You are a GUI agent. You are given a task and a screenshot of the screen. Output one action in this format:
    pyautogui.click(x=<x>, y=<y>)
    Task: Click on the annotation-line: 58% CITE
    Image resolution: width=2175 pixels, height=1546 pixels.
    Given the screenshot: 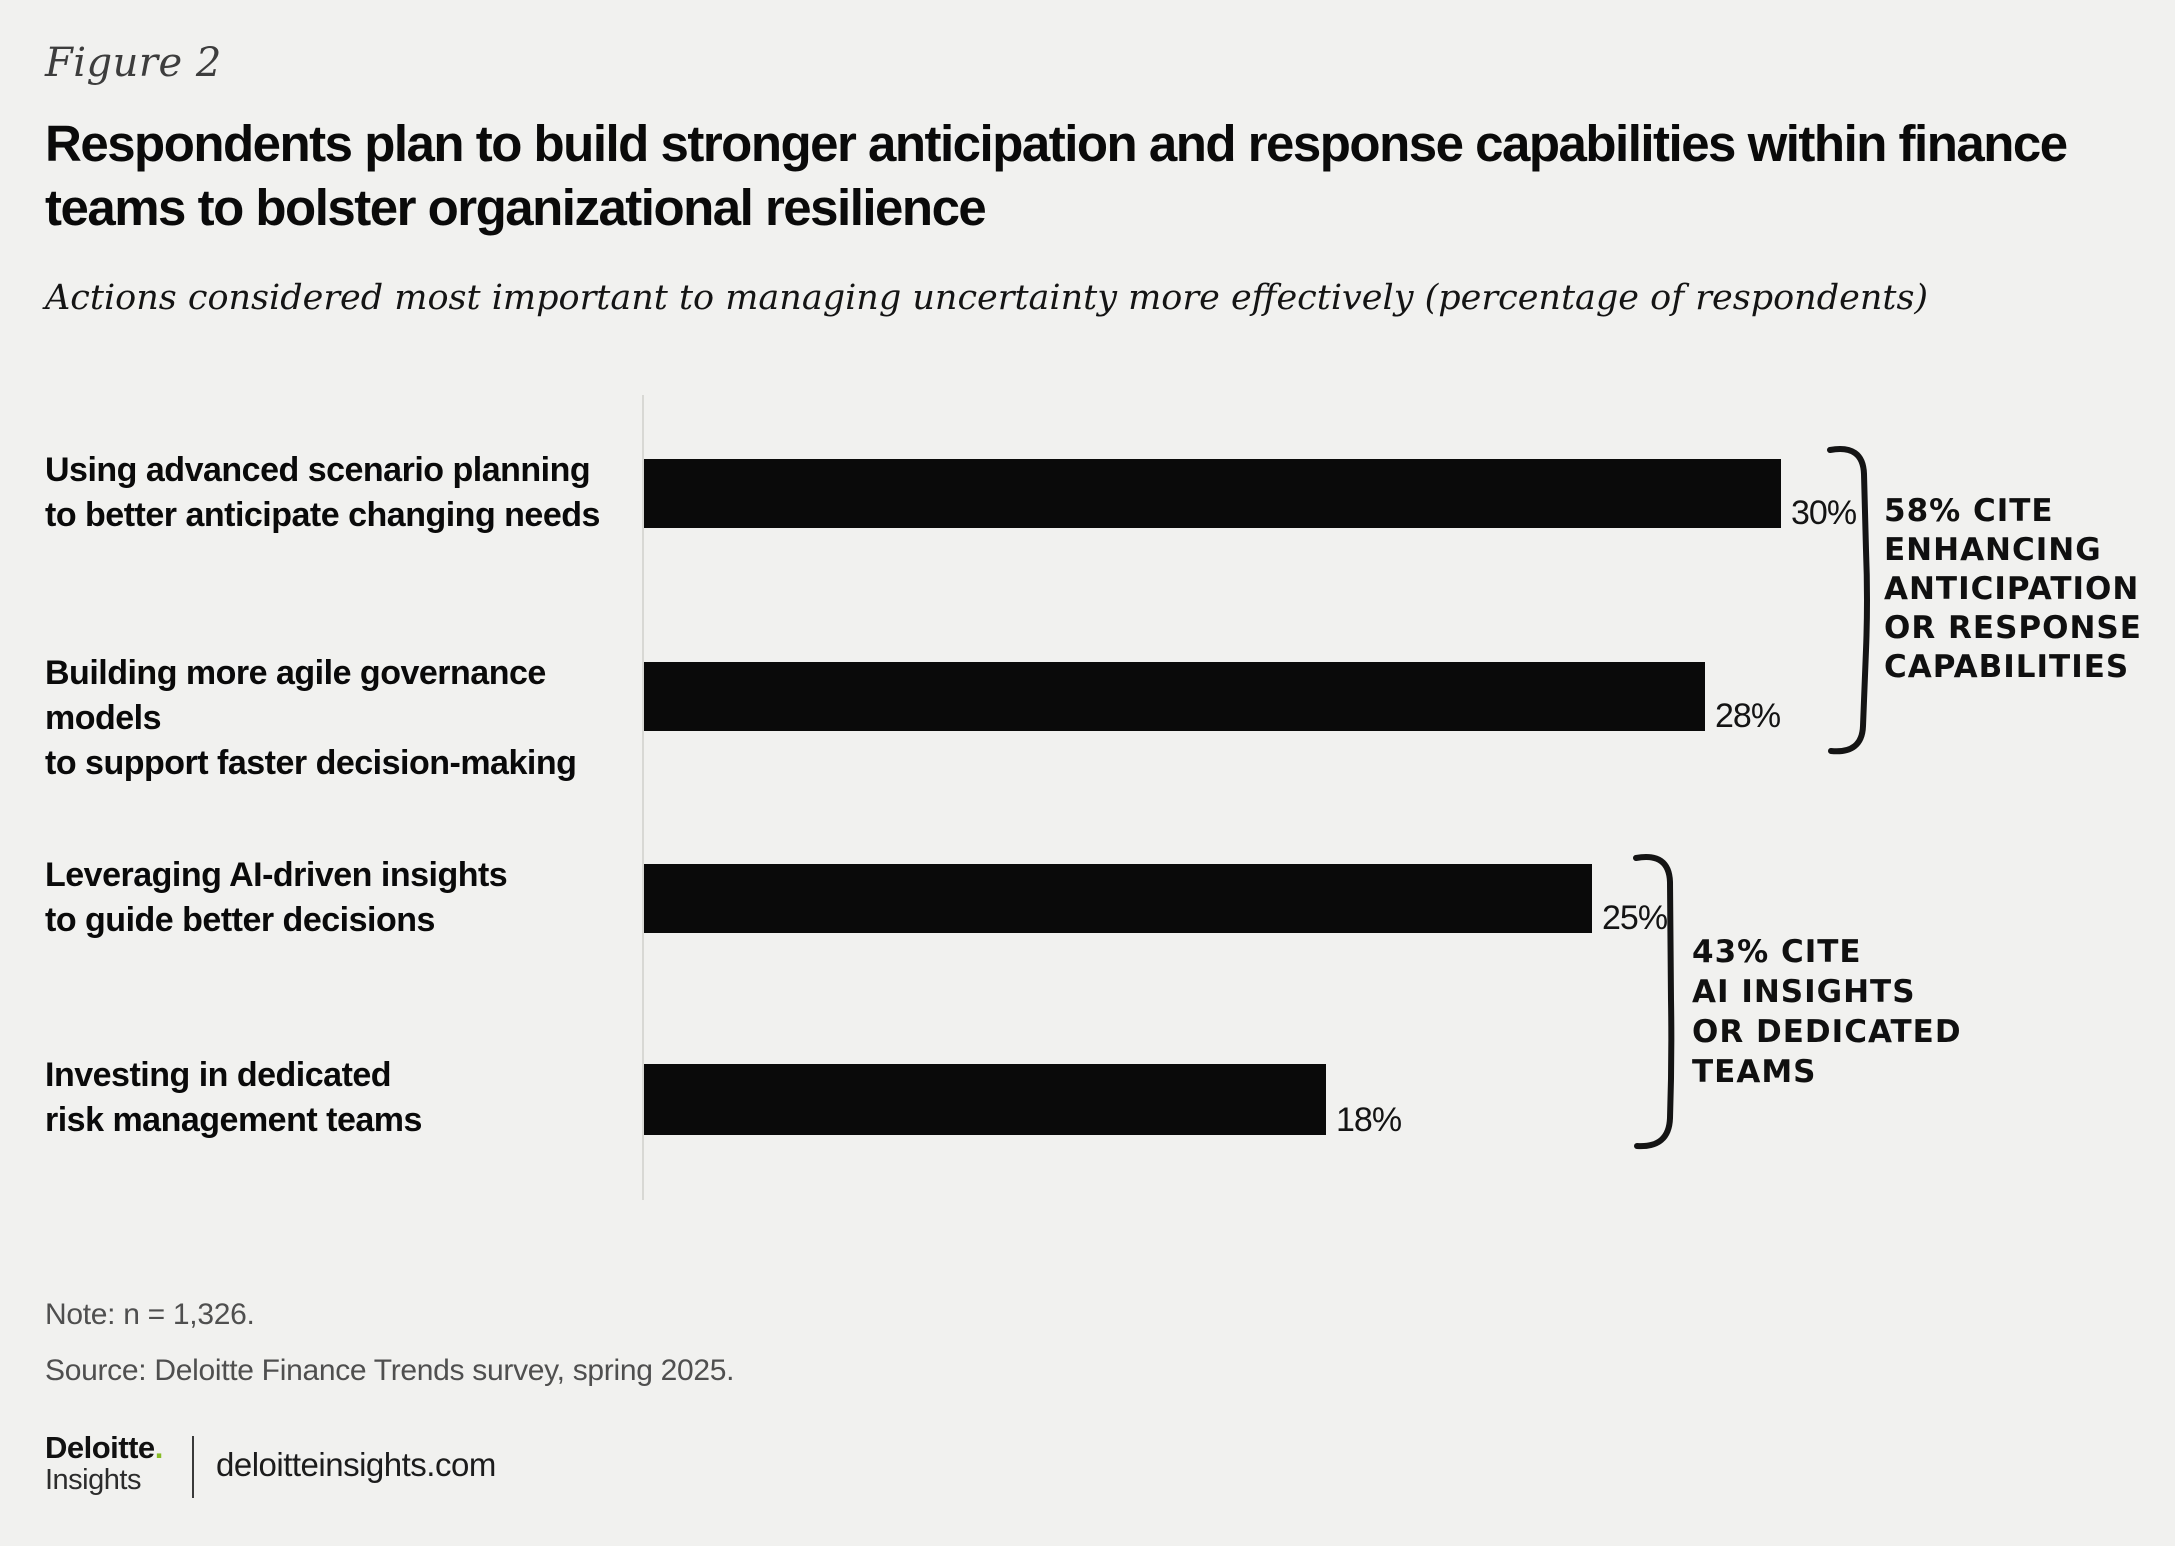 What is the action you would take?
    pyautogui.click(x=1969, y=511)
    